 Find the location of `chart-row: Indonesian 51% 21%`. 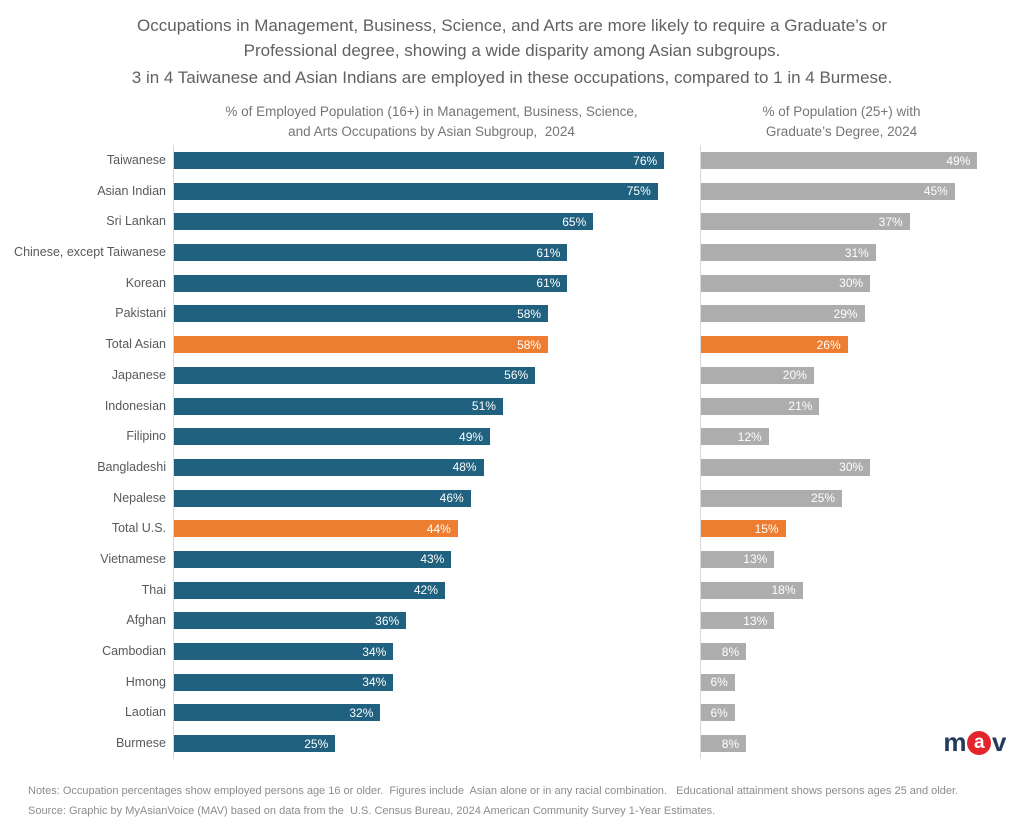

chart-row: Indonesian 51% 21% is located at coordinates (514, 406).